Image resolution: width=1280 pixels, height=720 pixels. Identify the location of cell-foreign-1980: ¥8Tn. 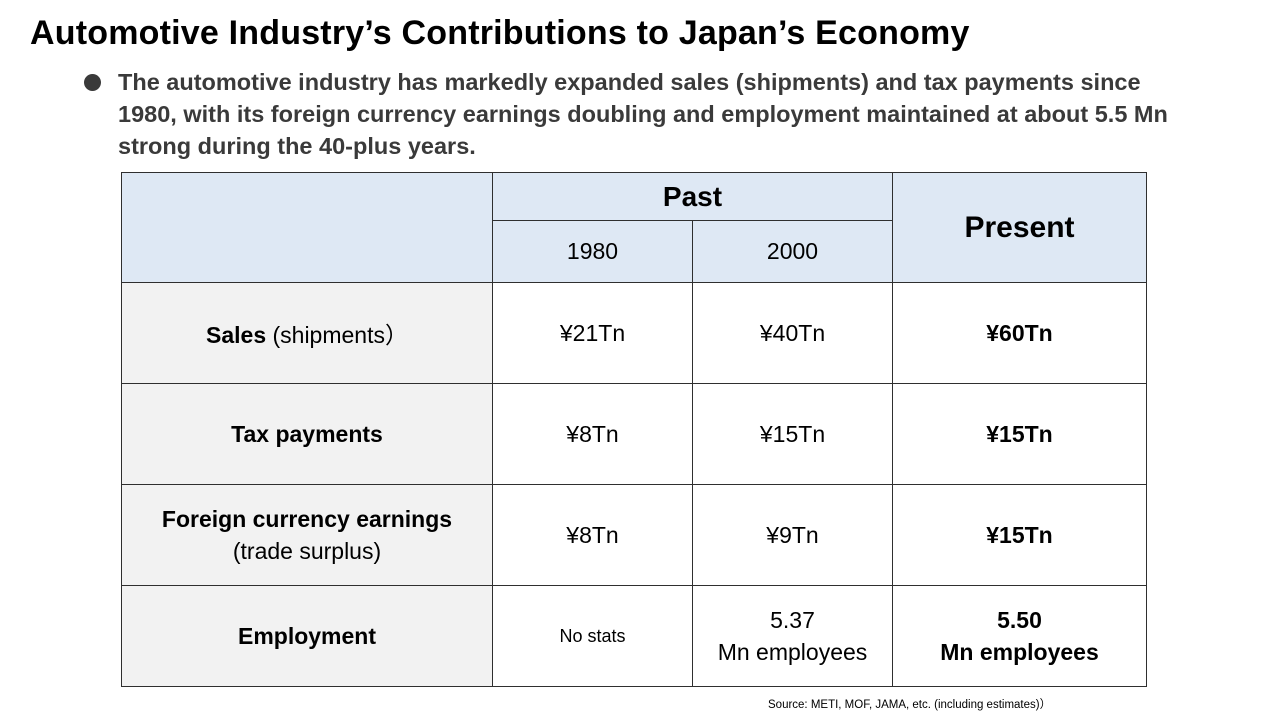
(592, 535).